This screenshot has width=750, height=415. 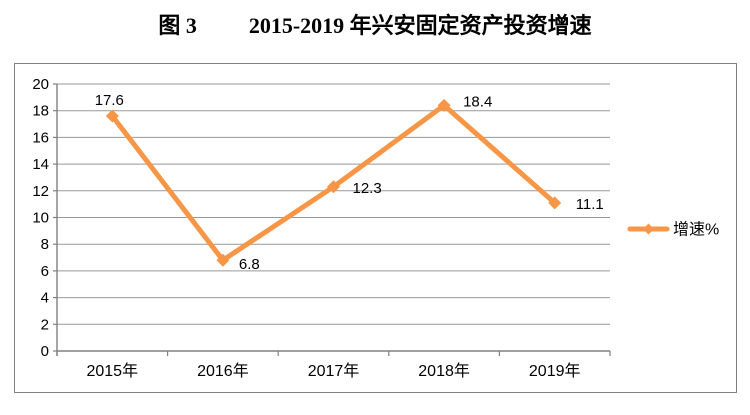 What do you see at coordinates (109, 100) in the screenshot?
I see `data-point-label: 17.6` at bounding box center [109, 100].